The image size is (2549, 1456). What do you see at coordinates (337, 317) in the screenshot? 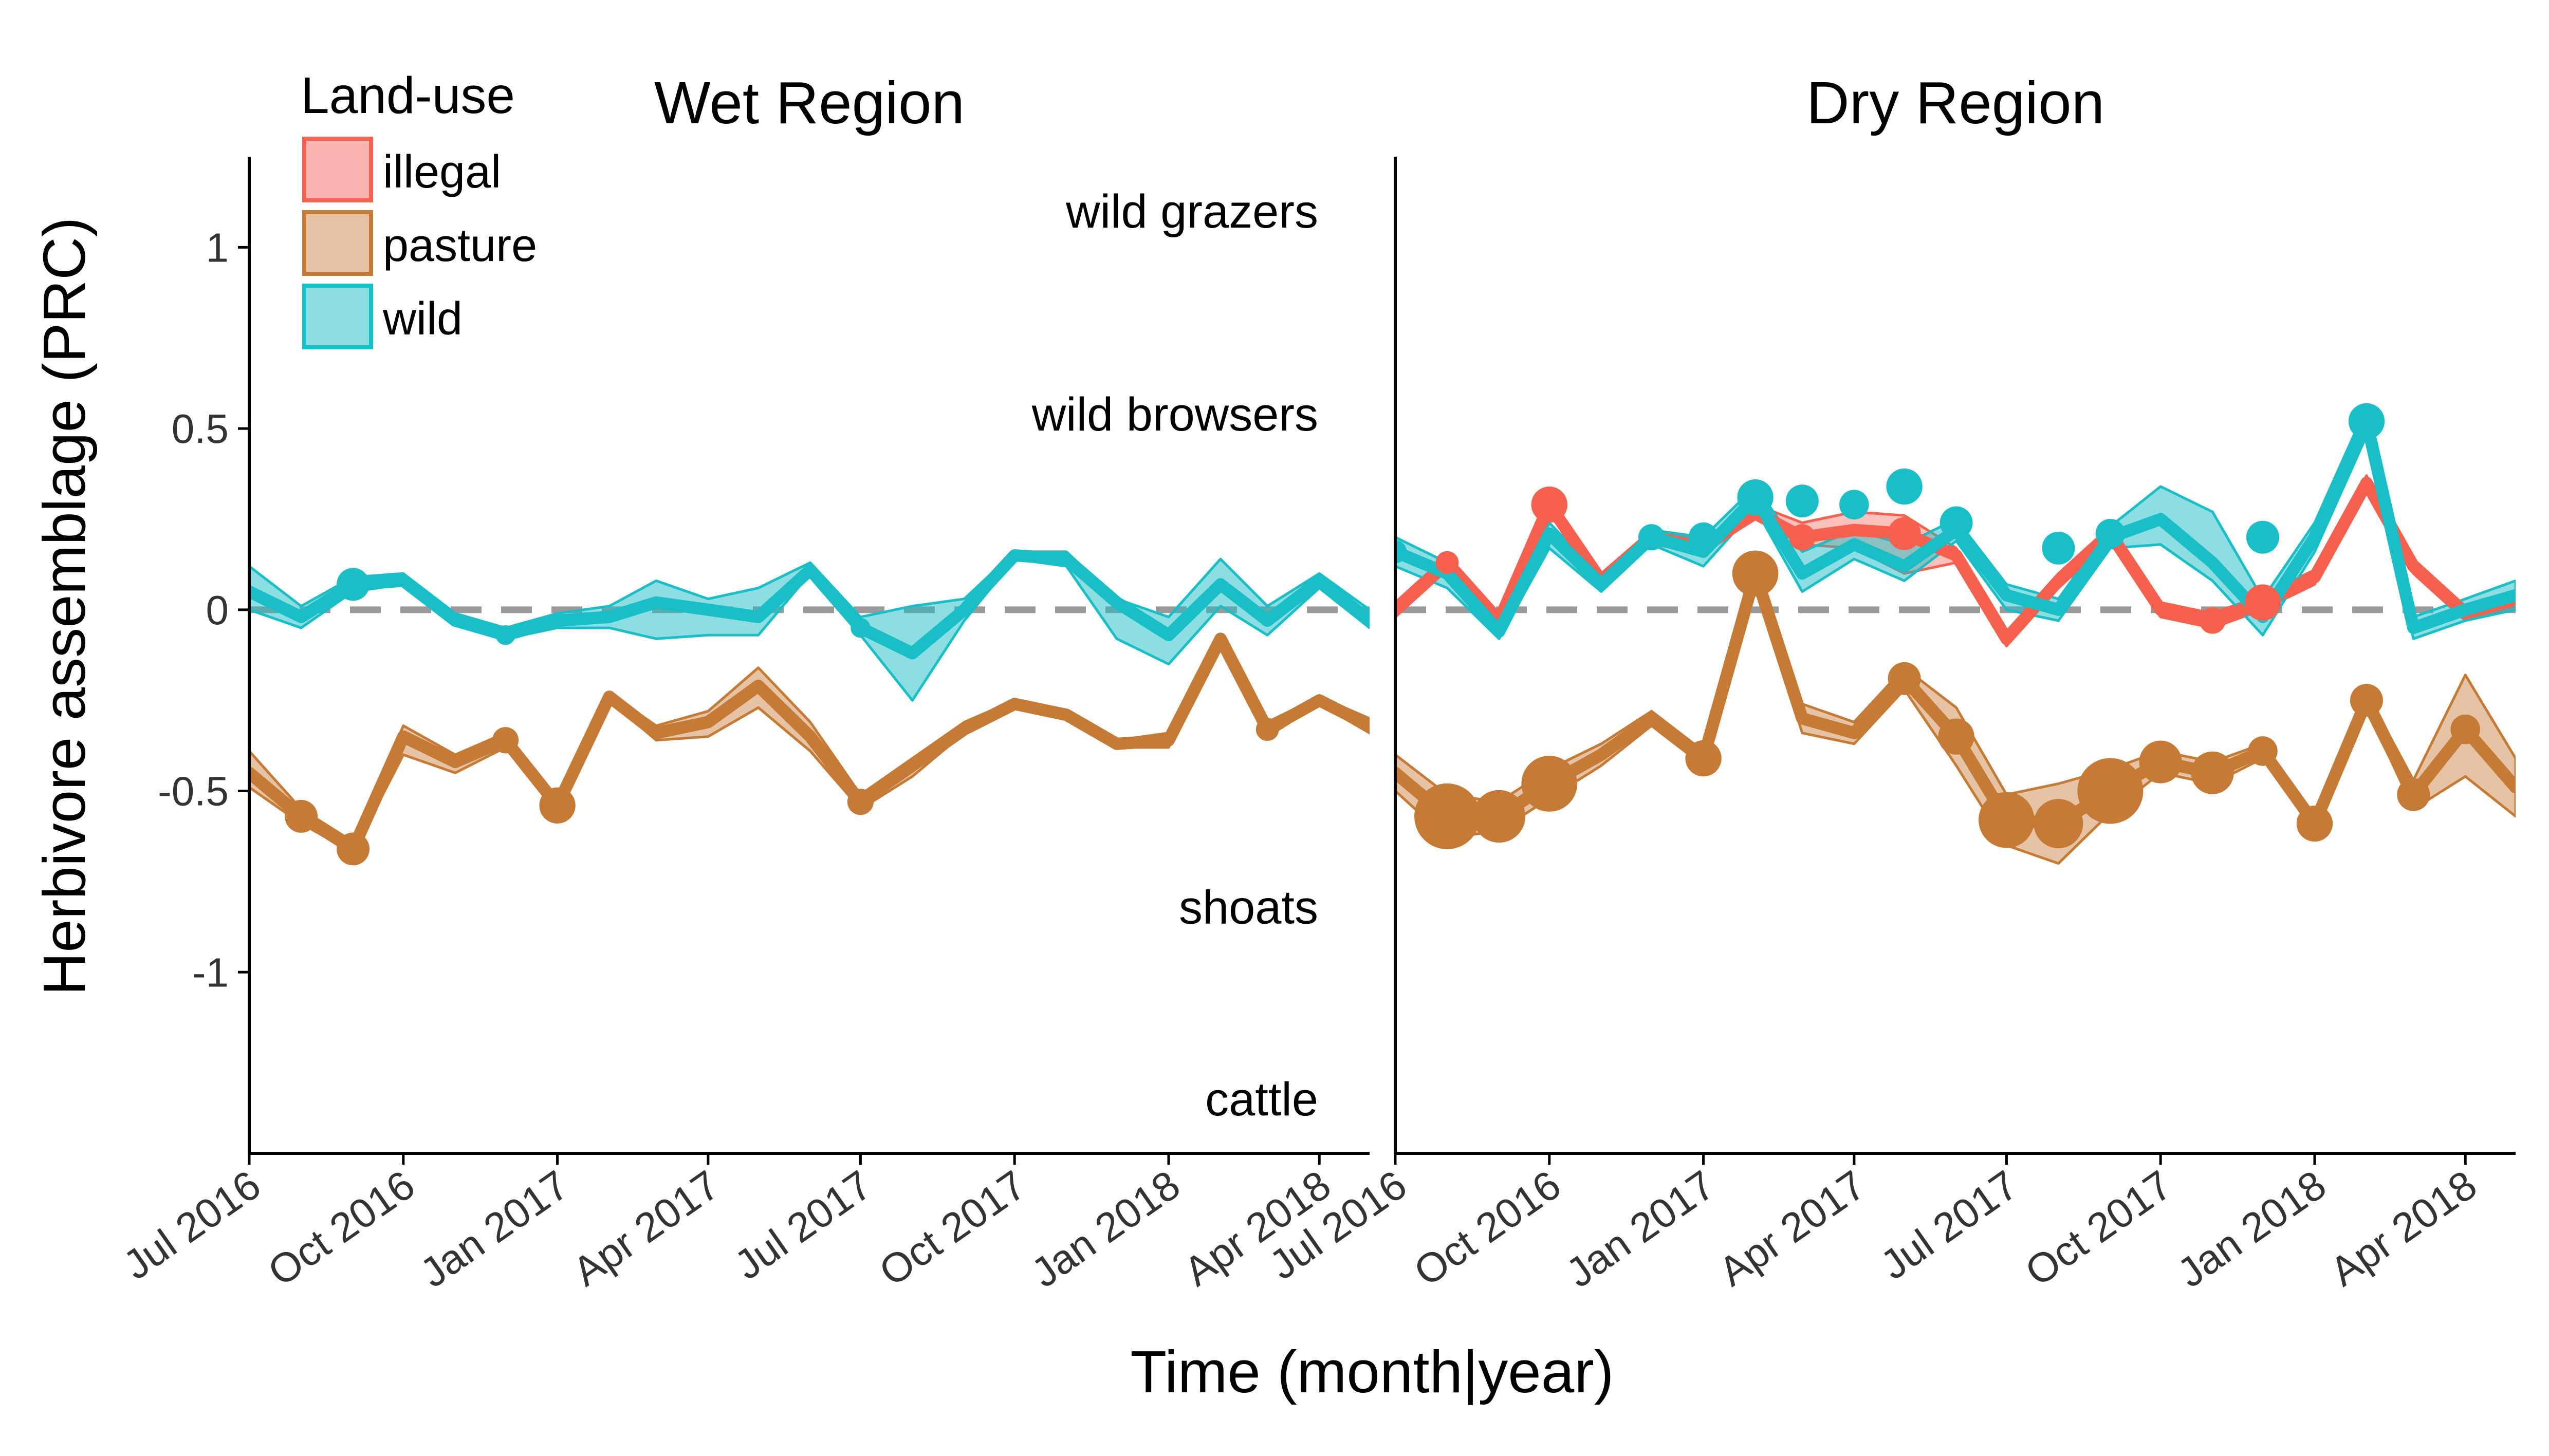
I see `legend-key-wild` at bounding box center [337, 317].